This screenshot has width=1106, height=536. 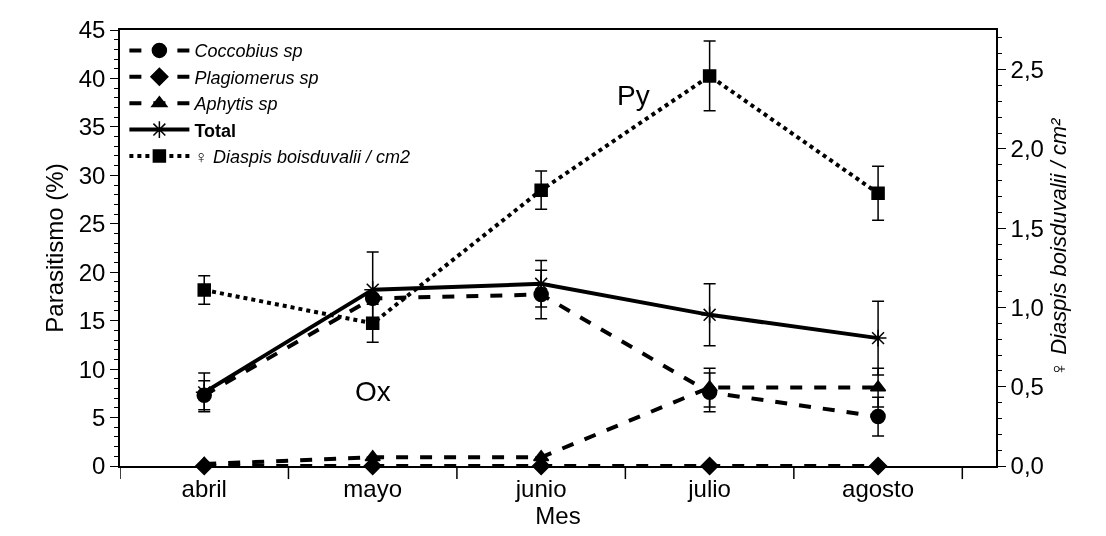 What do you see at coordinates (558, 515) in the screenshot?
I see `x-axis-title: Mes` at bounding box center [558, 515].